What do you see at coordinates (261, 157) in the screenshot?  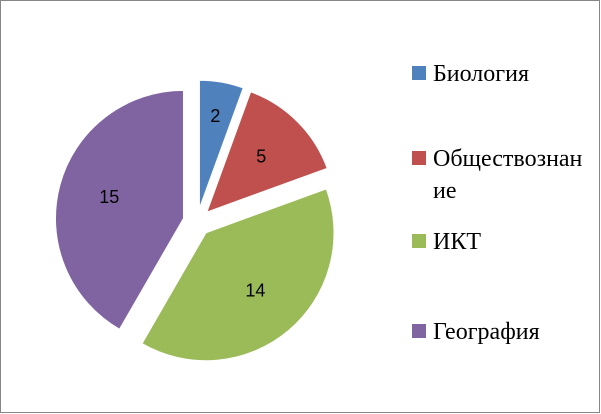 I see `data-label: 5` at bounding box center [261, 157].